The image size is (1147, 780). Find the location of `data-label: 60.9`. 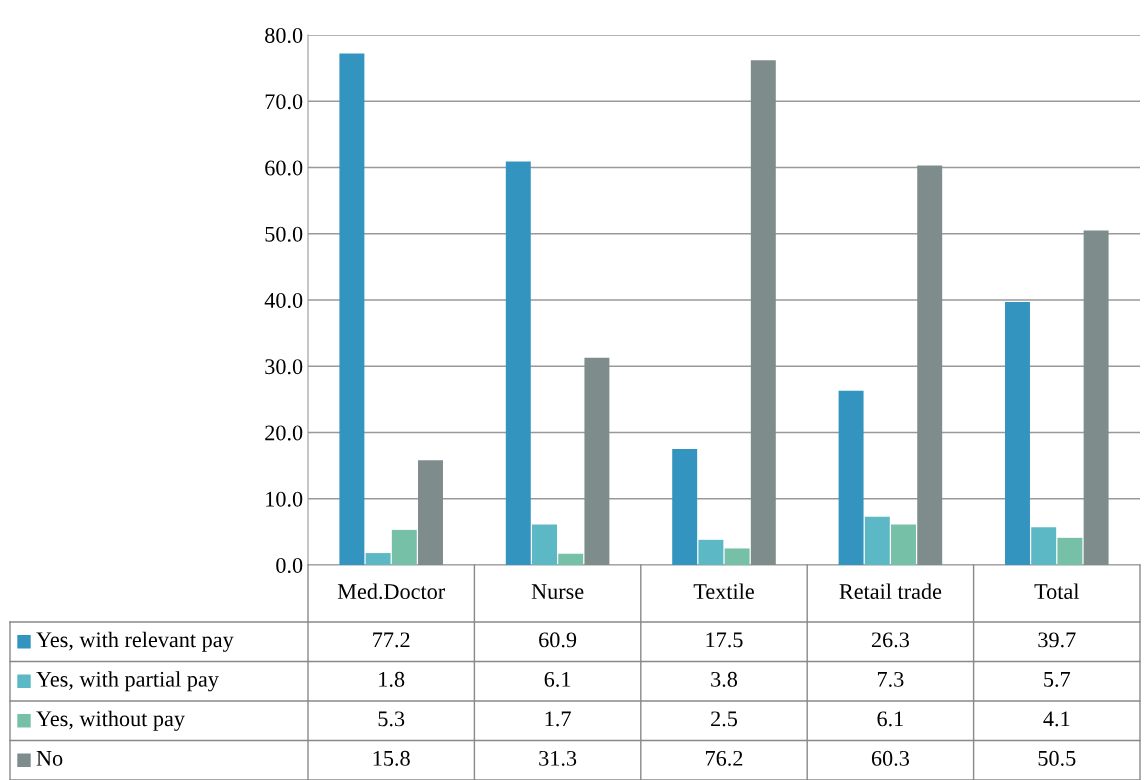

data-label: 60.9 is located at coordinates (558, 640).